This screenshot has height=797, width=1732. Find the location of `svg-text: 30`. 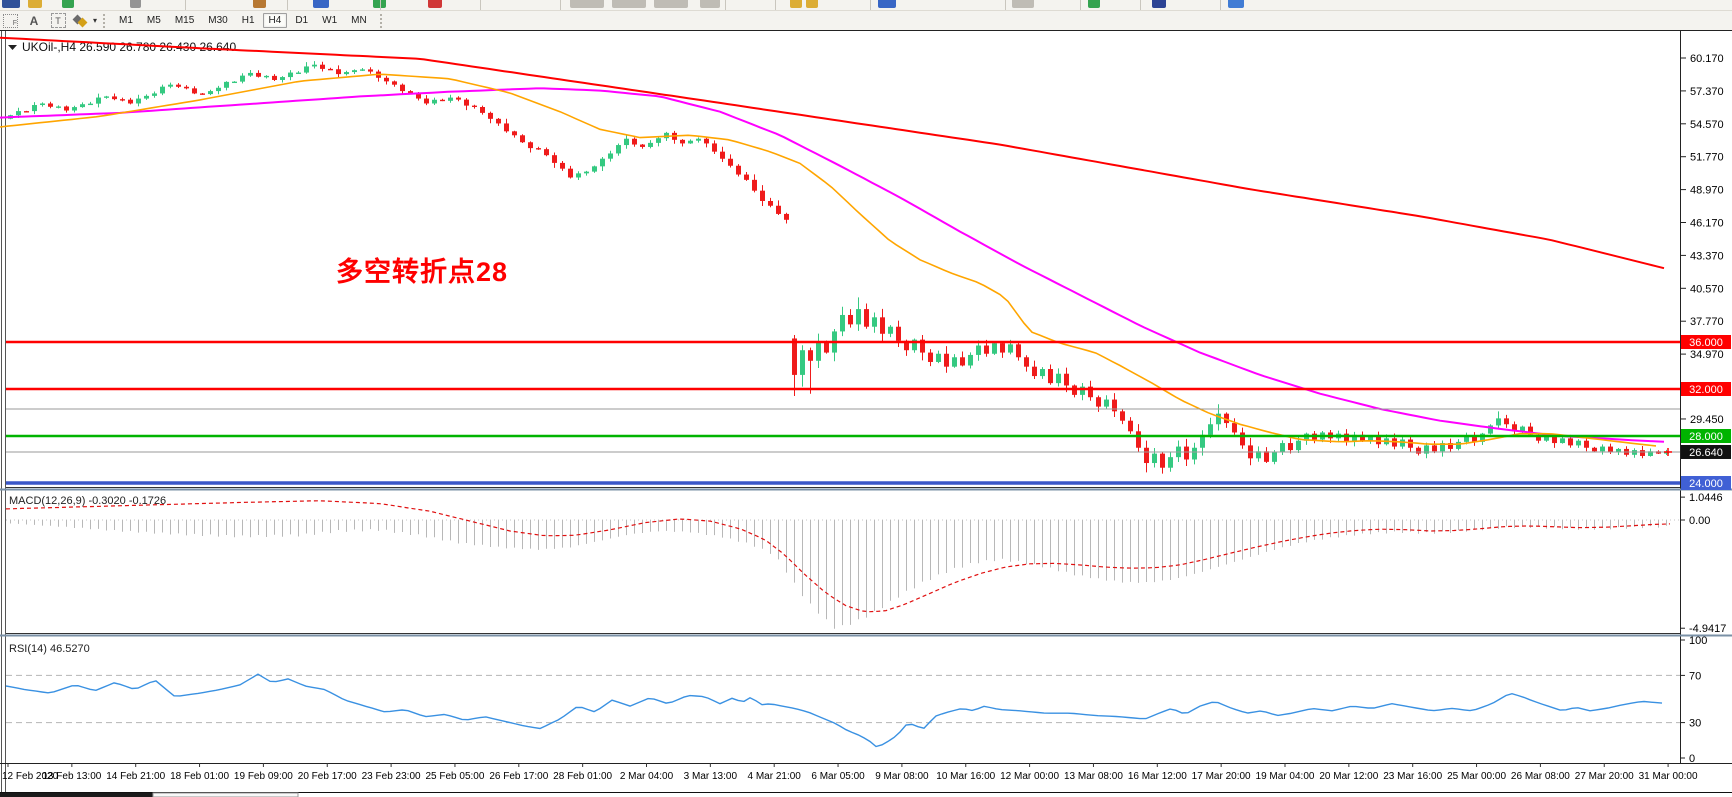

svg-text: 30 is located at coordinates (1695, 724).